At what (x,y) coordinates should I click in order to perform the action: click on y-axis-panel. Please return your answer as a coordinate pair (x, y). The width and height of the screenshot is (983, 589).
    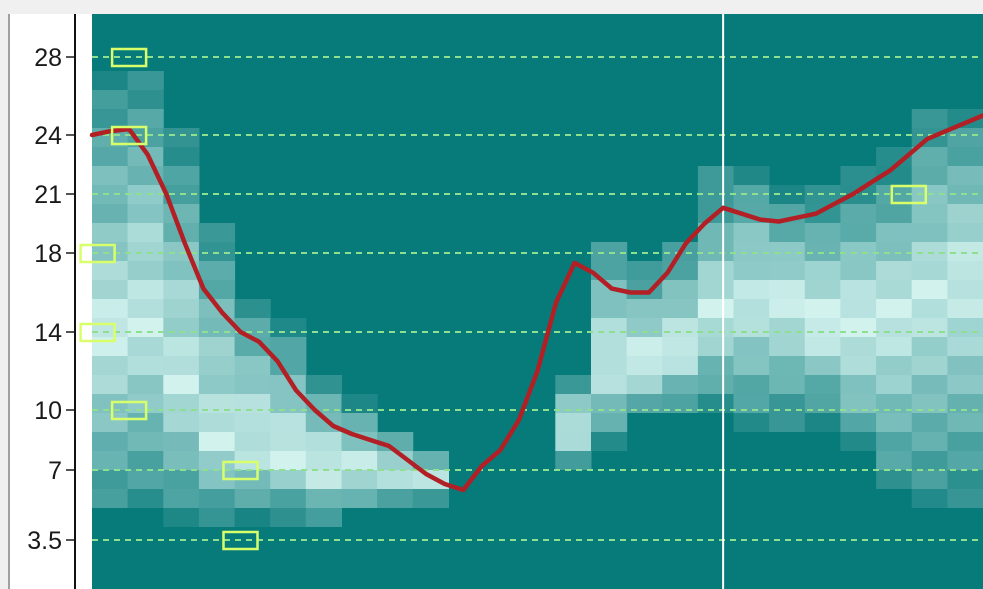
    Looking at the image, I should click on (42, 301).